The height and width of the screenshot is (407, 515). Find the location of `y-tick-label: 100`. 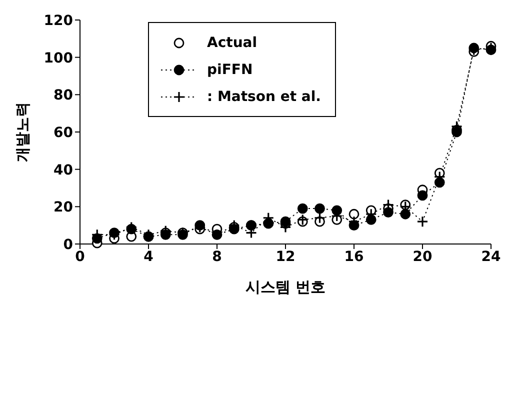

y-tick-label: 100 is located at coordinates (59, 58).